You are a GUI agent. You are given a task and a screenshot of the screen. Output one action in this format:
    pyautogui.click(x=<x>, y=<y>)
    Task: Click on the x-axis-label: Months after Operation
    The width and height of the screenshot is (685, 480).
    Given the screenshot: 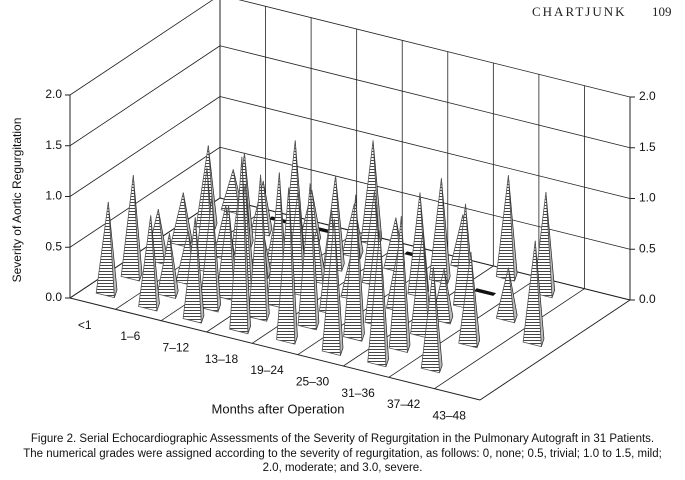 What is the action you would take?
    pyautogui.click(x=278, y=408)
    